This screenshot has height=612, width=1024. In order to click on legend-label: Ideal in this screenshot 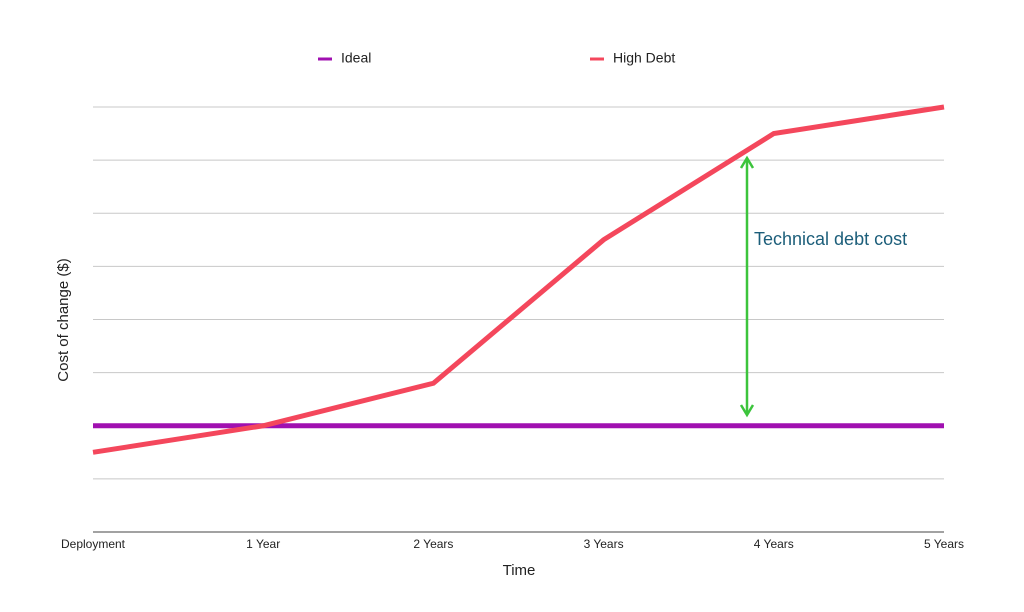, I will do `click(356, 58)`.